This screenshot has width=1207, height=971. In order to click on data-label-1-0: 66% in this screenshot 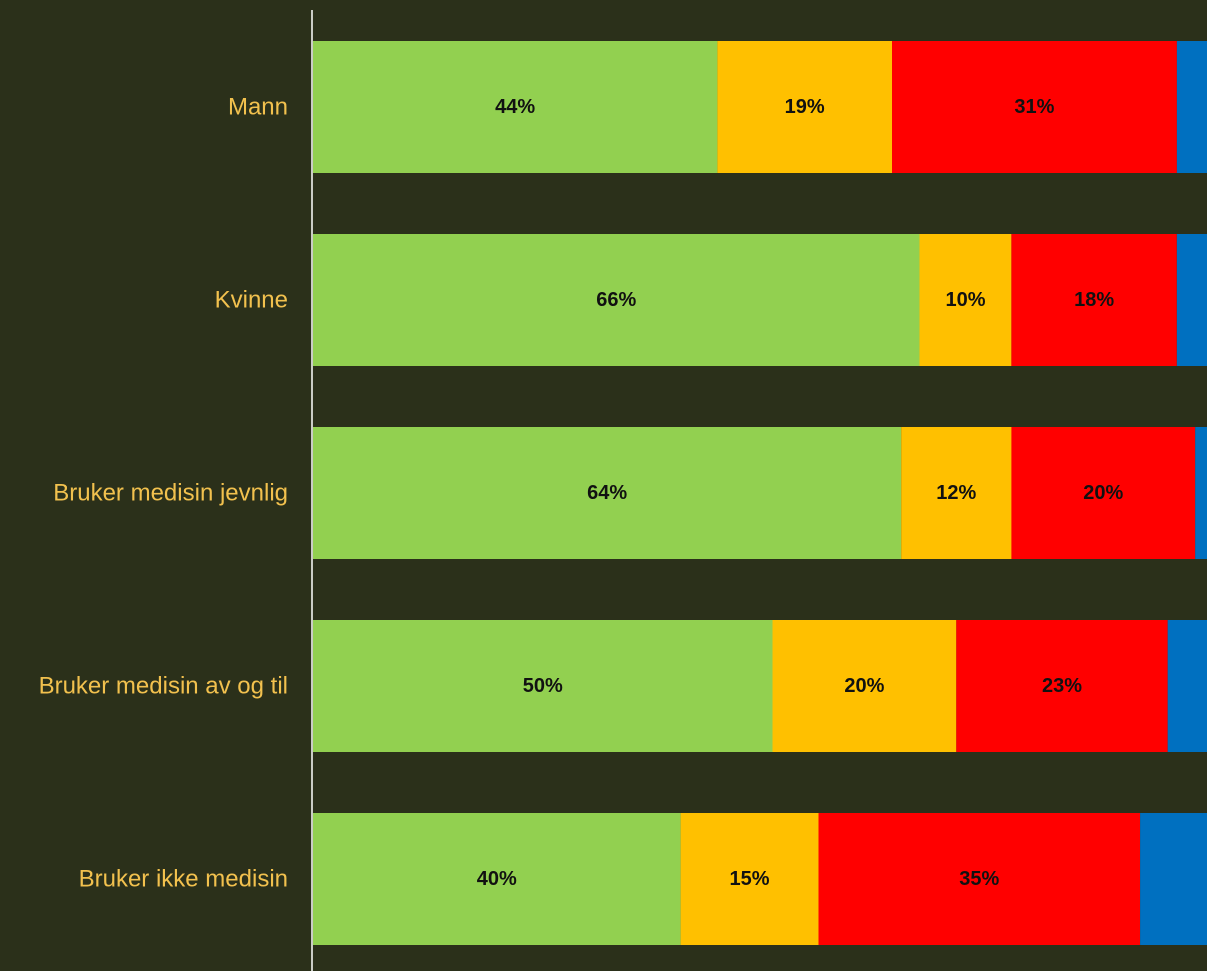, I will do `click(616, 300)`.